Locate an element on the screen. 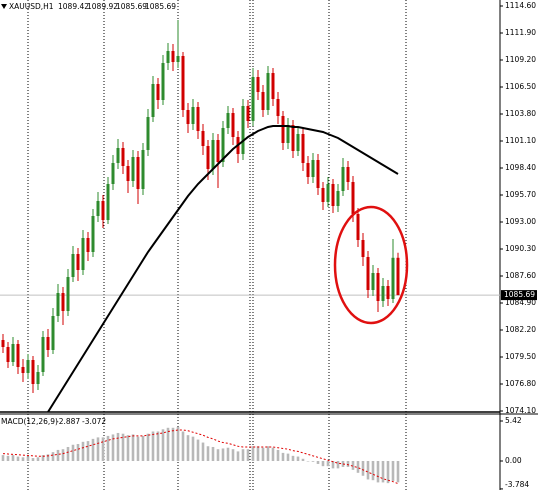 The width and height of the screenshot is (538, 490). macd-signal-value: -3.072 is located at coordinates (94, 421).